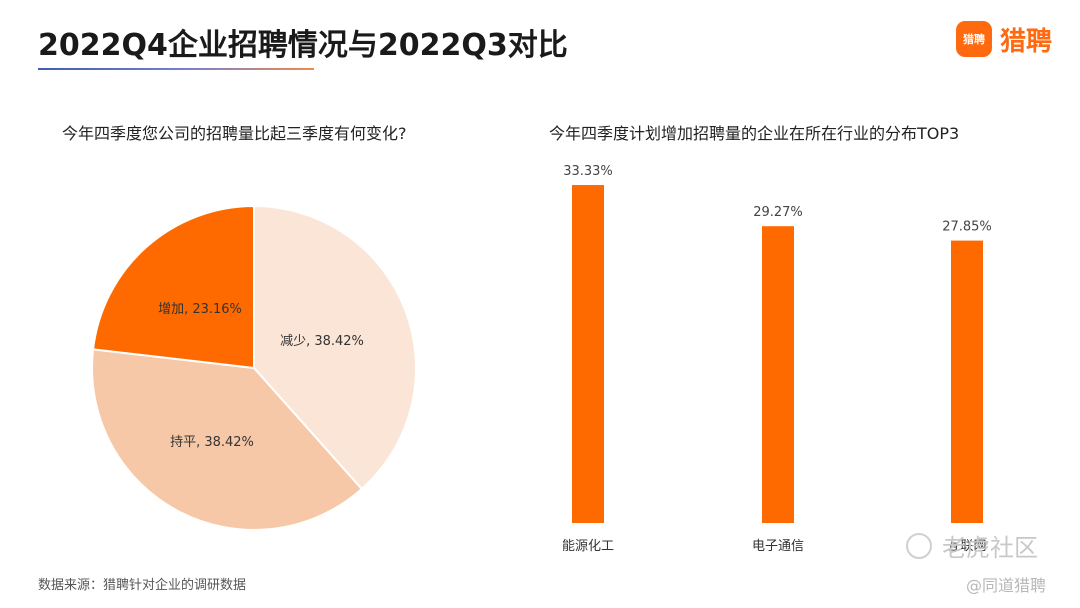  I want to click on watermark: 老虎社区, so click(972, 545).